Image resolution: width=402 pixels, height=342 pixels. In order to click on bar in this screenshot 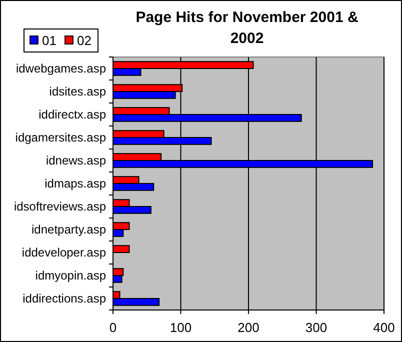, I will do `click(121, 249)`.